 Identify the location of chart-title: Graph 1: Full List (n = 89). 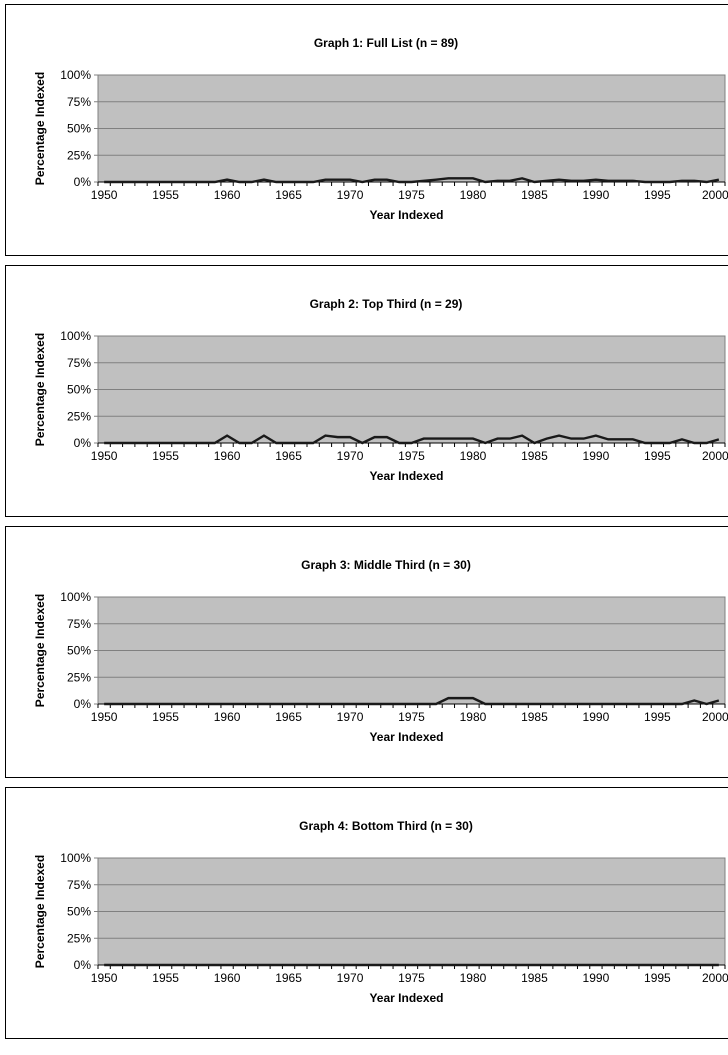
(386, 43).